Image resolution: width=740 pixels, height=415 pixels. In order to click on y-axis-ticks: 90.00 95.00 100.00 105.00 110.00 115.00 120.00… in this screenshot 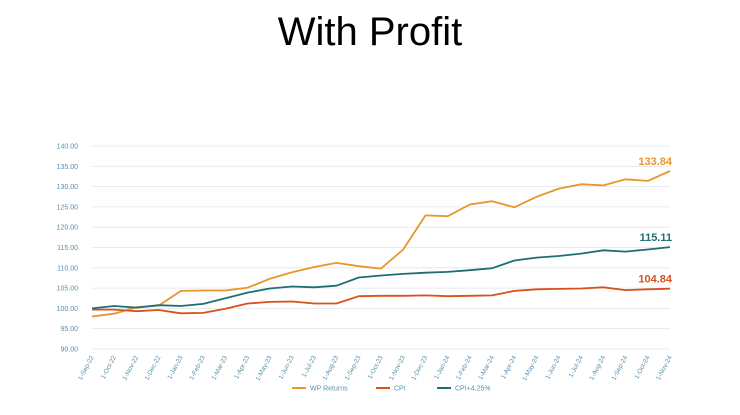, I will do `click(68, 249)`.